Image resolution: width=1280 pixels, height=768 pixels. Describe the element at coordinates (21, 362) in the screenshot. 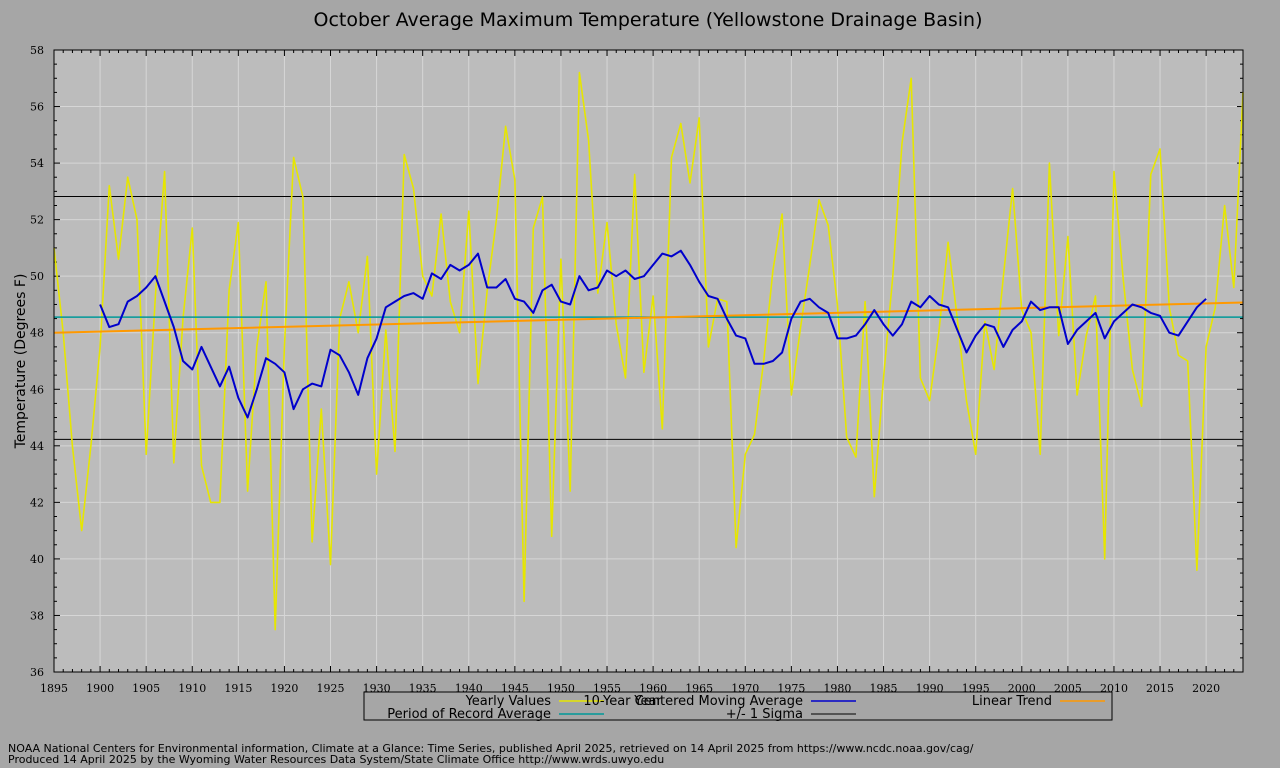

I see `y-axis-label: Temperature (Degrees F)` at that location.